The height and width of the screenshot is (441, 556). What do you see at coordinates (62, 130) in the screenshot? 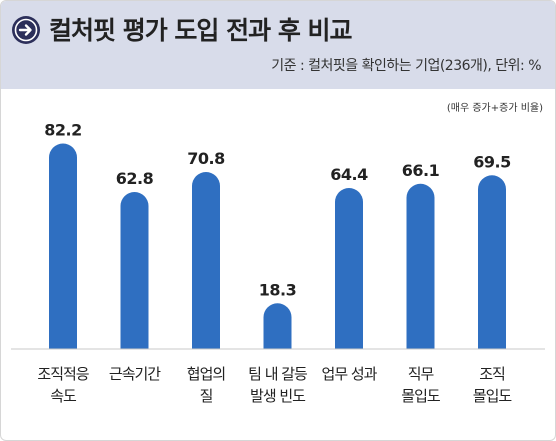
I see `bar-value-label: 82.2` at bounding box center [62, 130].